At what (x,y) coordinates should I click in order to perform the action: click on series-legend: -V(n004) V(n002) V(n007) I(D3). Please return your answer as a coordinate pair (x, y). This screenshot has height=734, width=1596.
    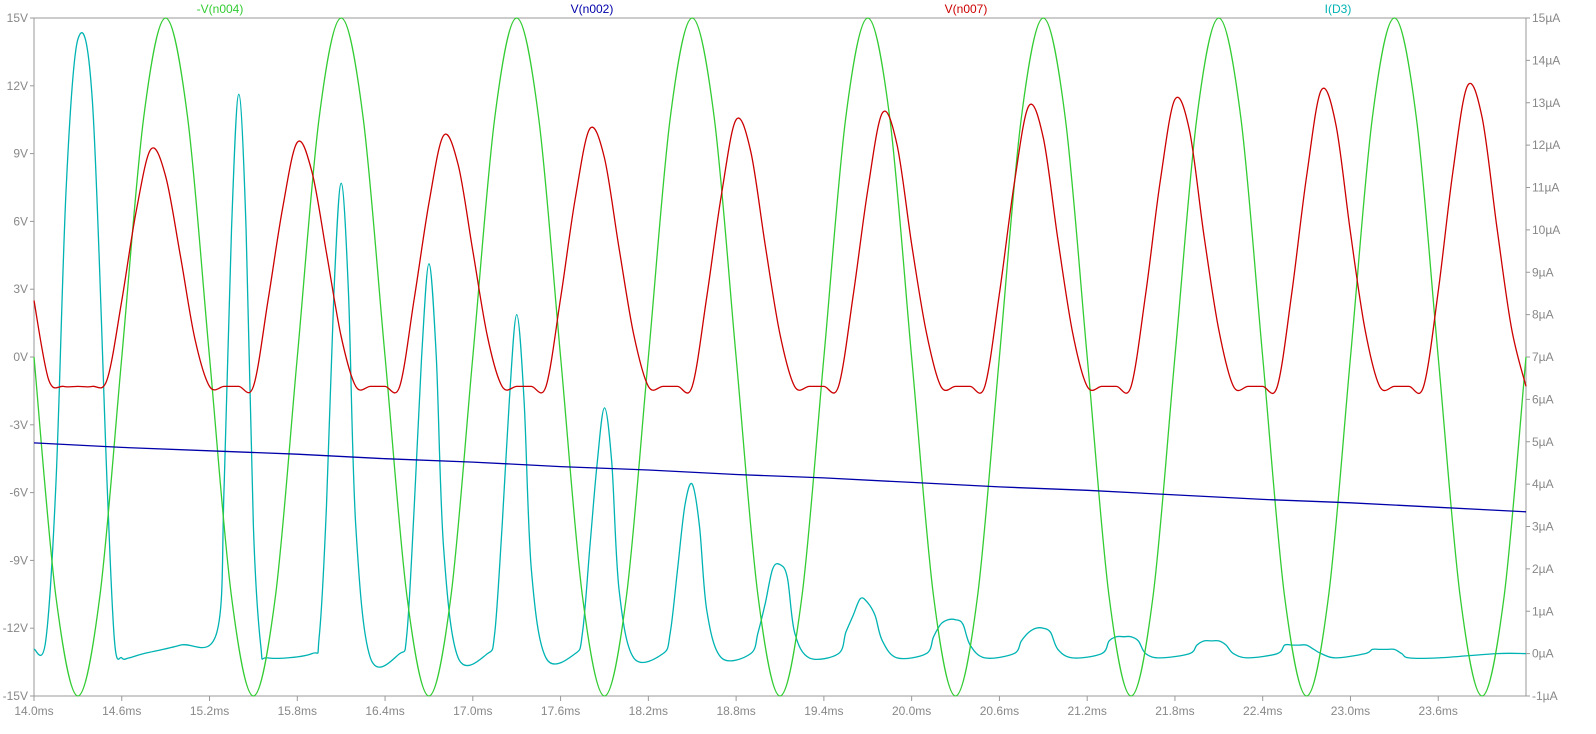
    Looking at the image, I should click on (774, 9).